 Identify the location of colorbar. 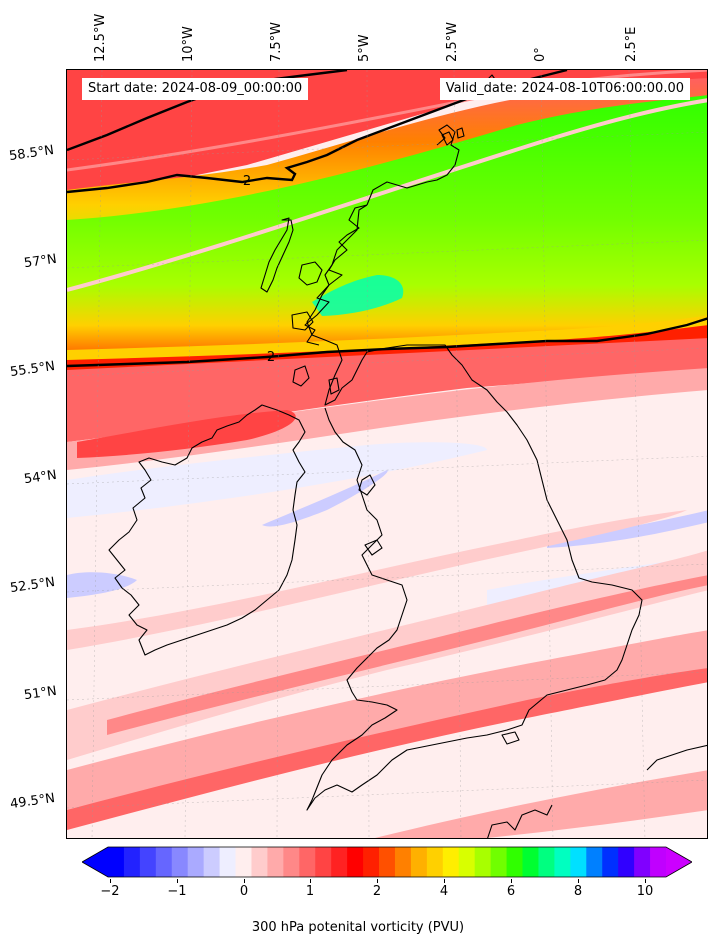
(387, 862).